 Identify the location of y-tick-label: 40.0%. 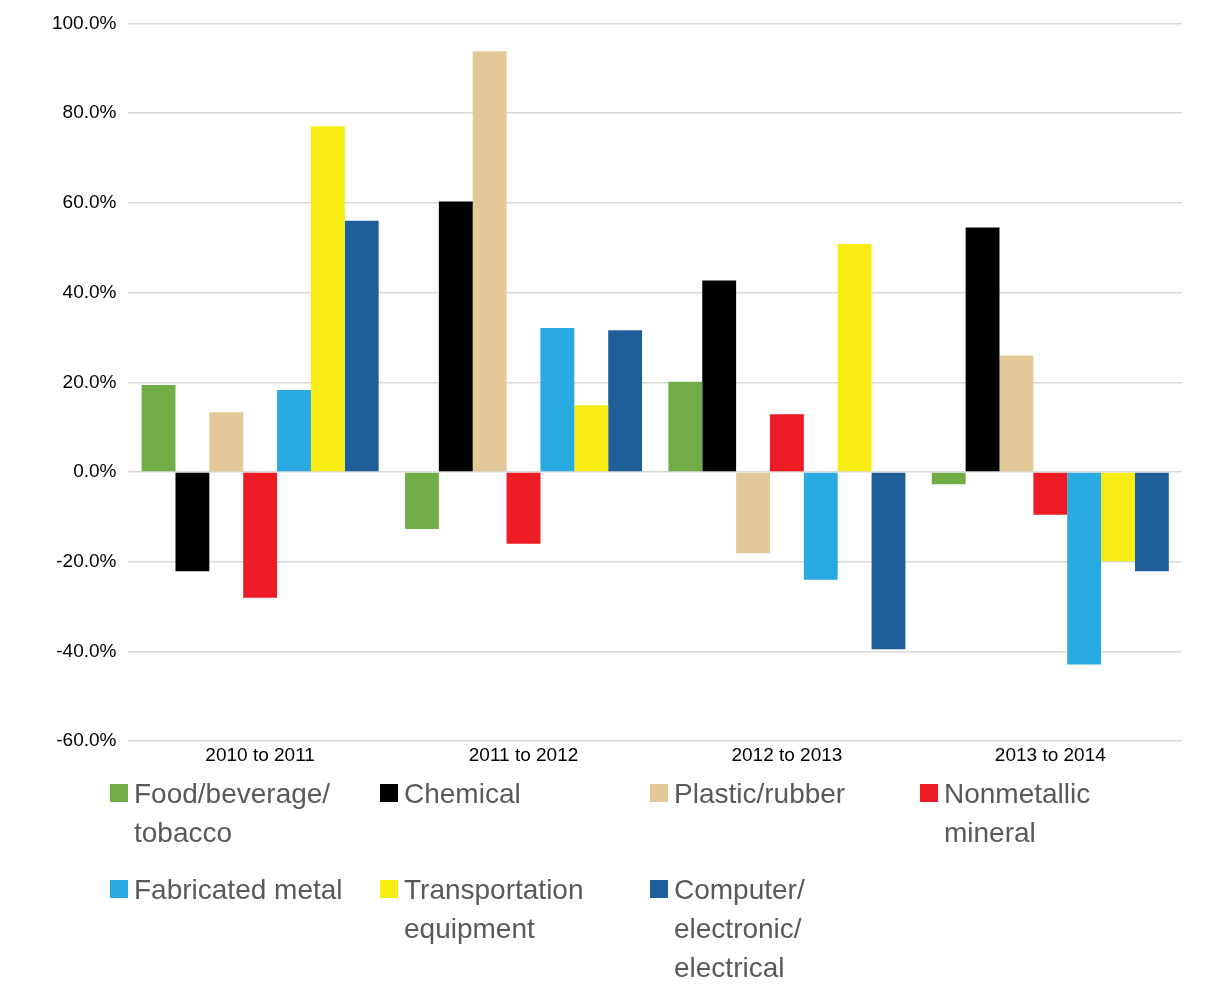
(89, 291).